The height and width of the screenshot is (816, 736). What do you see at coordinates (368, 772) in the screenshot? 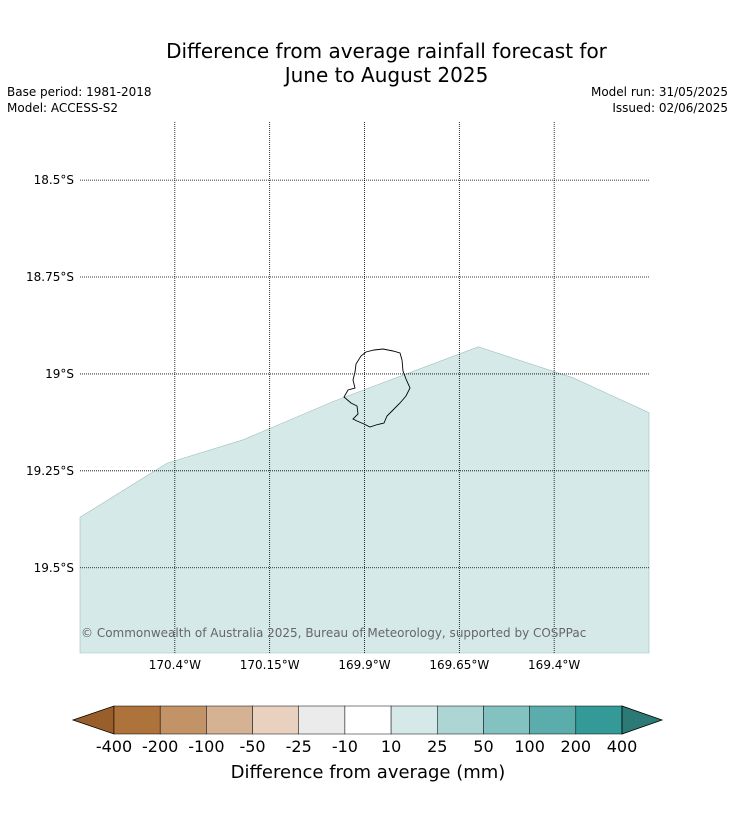
I see `colorbar-title: Difference from average (mm)` at bounding box center [368, 772].